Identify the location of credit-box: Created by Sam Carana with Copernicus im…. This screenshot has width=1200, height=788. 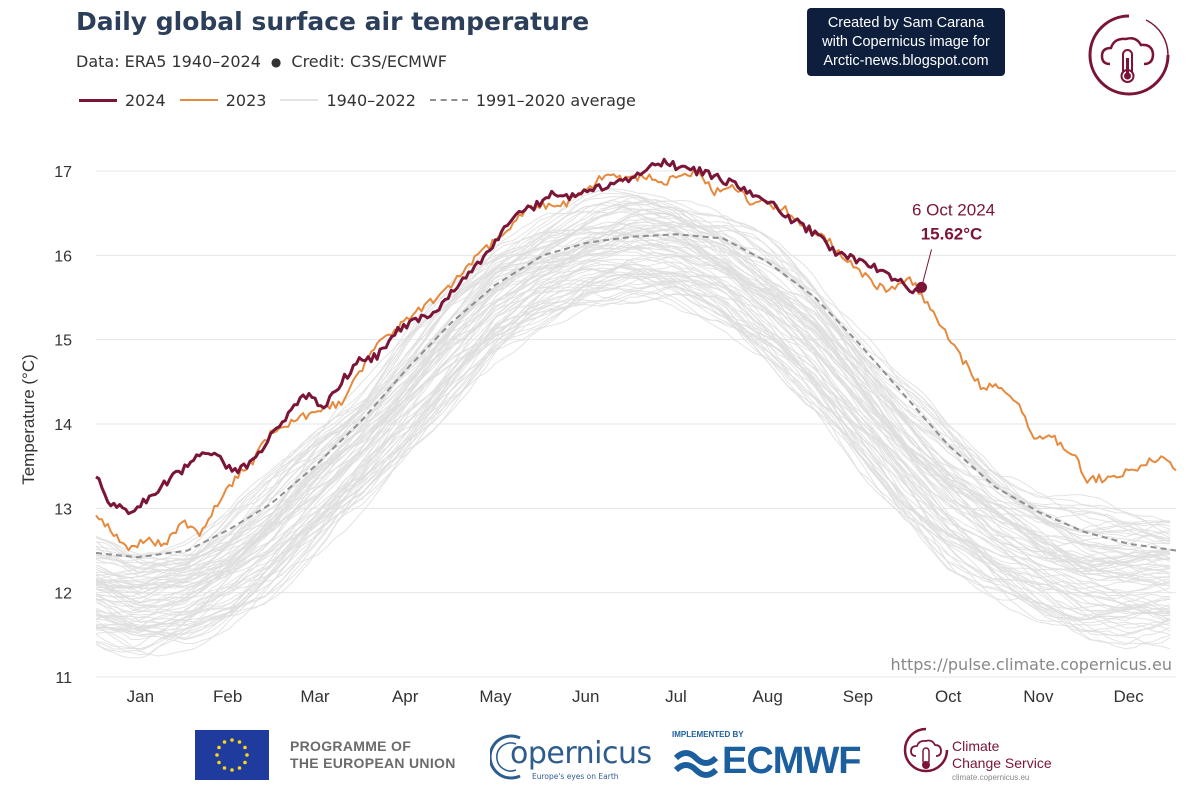
(906, 42).